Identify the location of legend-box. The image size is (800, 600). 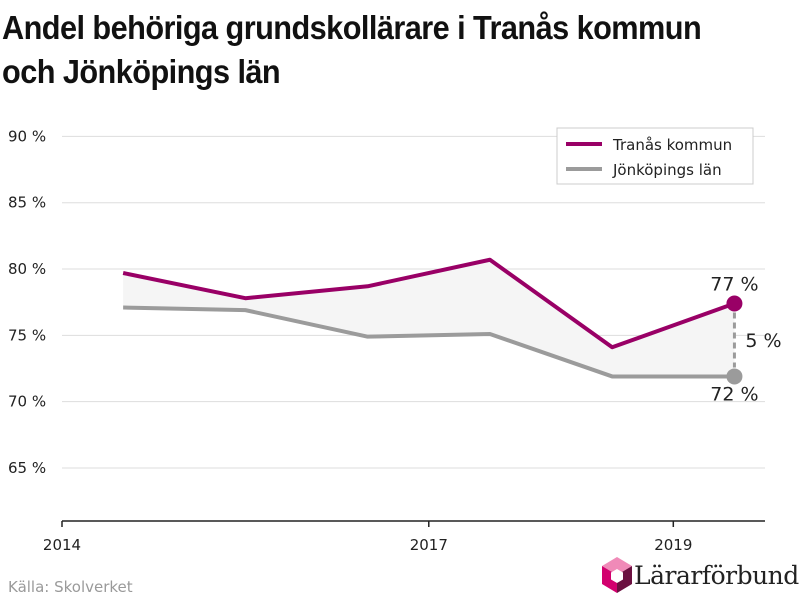
(655, 156).